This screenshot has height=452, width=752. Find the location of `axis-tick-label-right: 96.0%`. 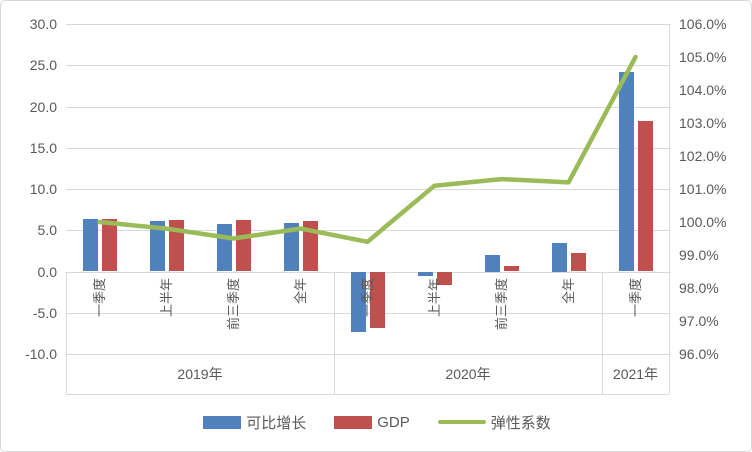

axis-tick-label-right: 96.0% is located at coordinates (699, 354).